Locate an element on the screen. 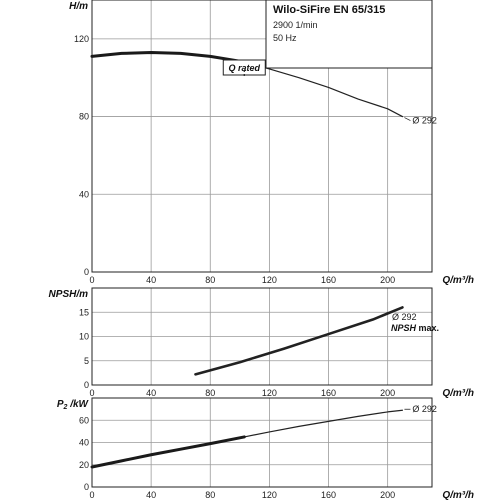  npsh-y-tick-label: 10 is located at coordinates (84, 337).